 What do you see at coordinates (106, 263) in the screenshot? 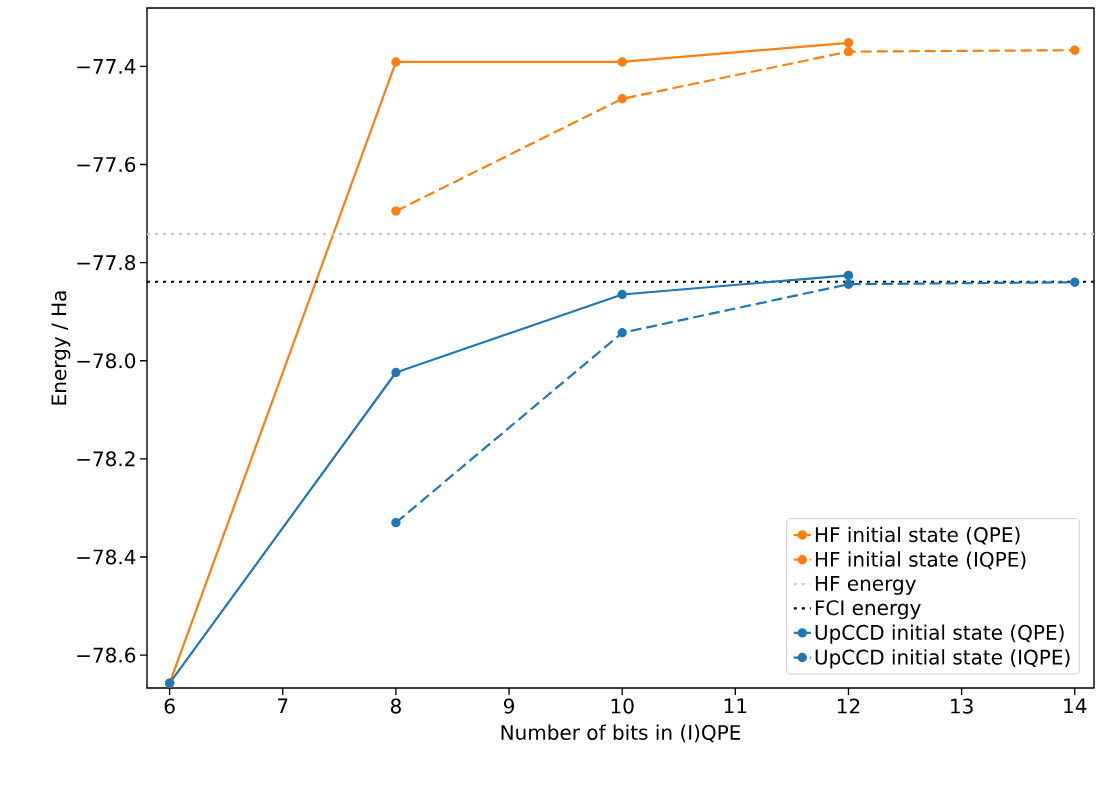
I see `y-tick-label: −77.8` at bounding box center [106, 263].